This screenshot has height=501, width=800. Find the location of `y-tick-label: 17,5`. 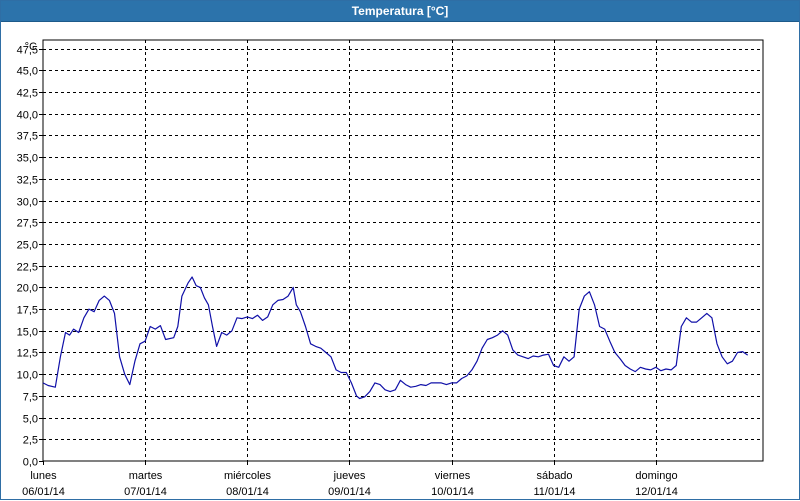

y-tick-label: 17,5 is located at coordinates (27, 311).